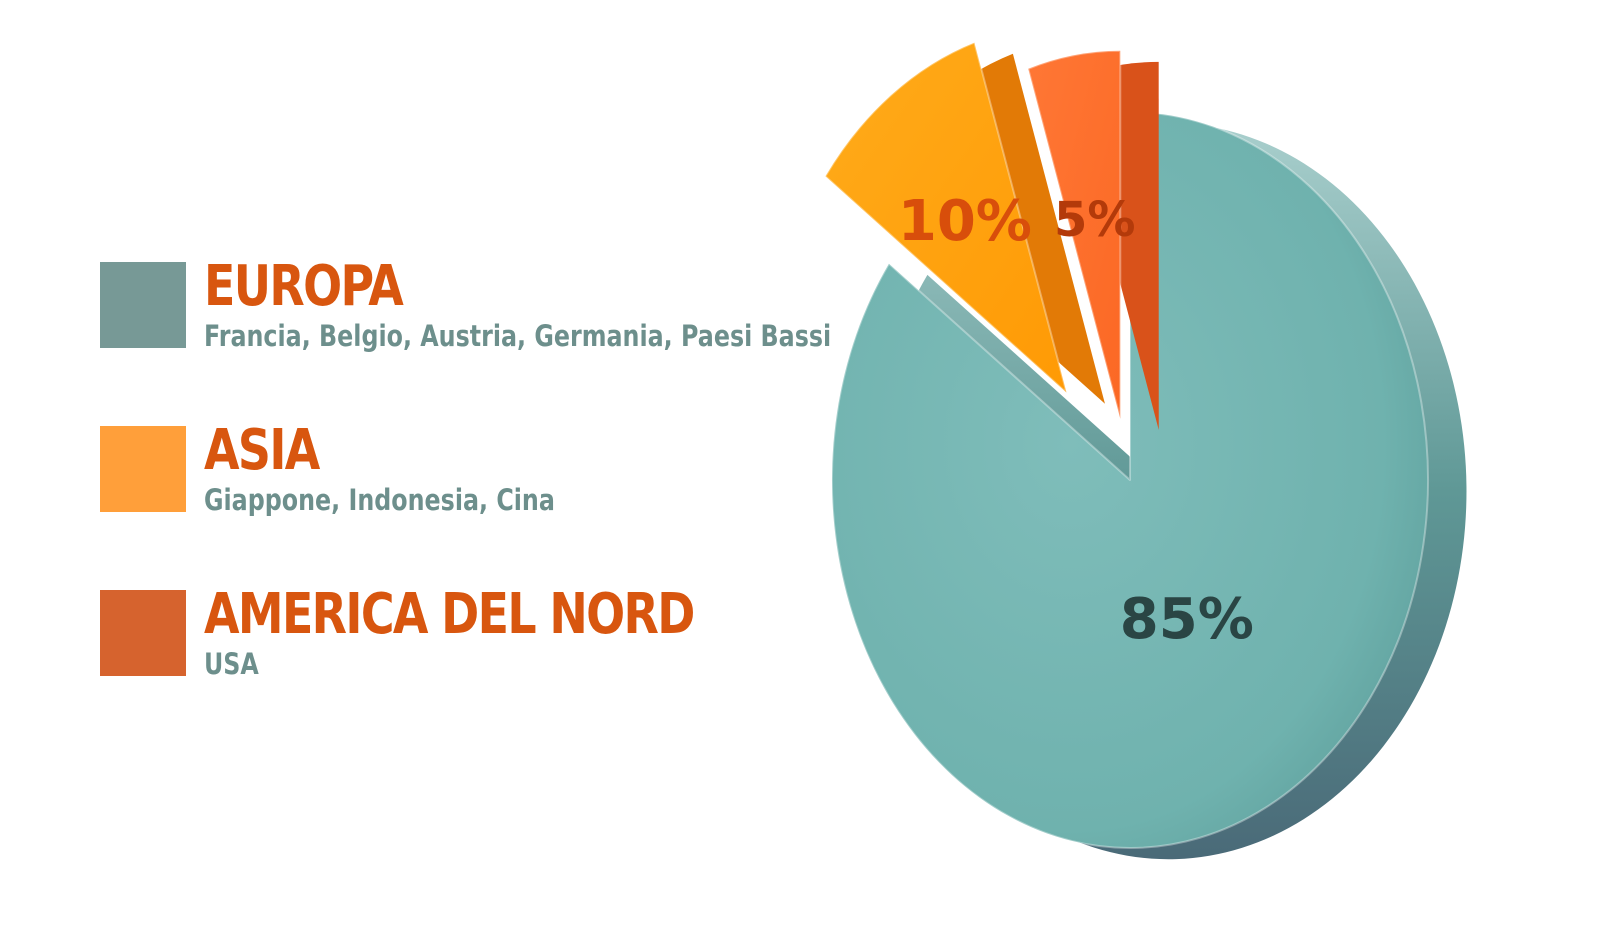 The width and height of the screenshot is (1600, 934). I want to click on slice-america-del-nord, so click(1093, 239).